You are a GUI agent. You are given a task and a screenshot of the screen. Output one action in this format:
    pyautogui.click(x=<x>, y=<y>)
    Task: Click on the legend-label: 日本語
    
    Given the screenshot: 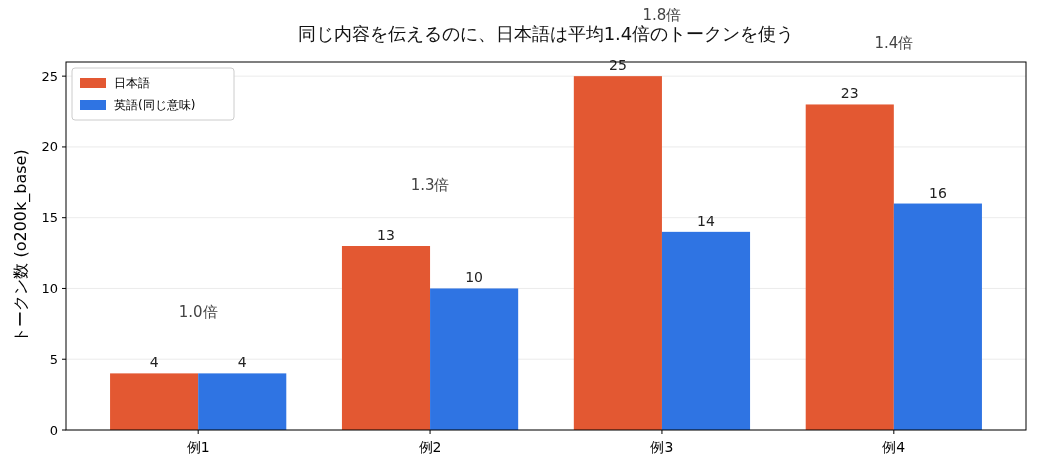 What is the action you would take?
    pyautogui.click(x=132, y=83)
    